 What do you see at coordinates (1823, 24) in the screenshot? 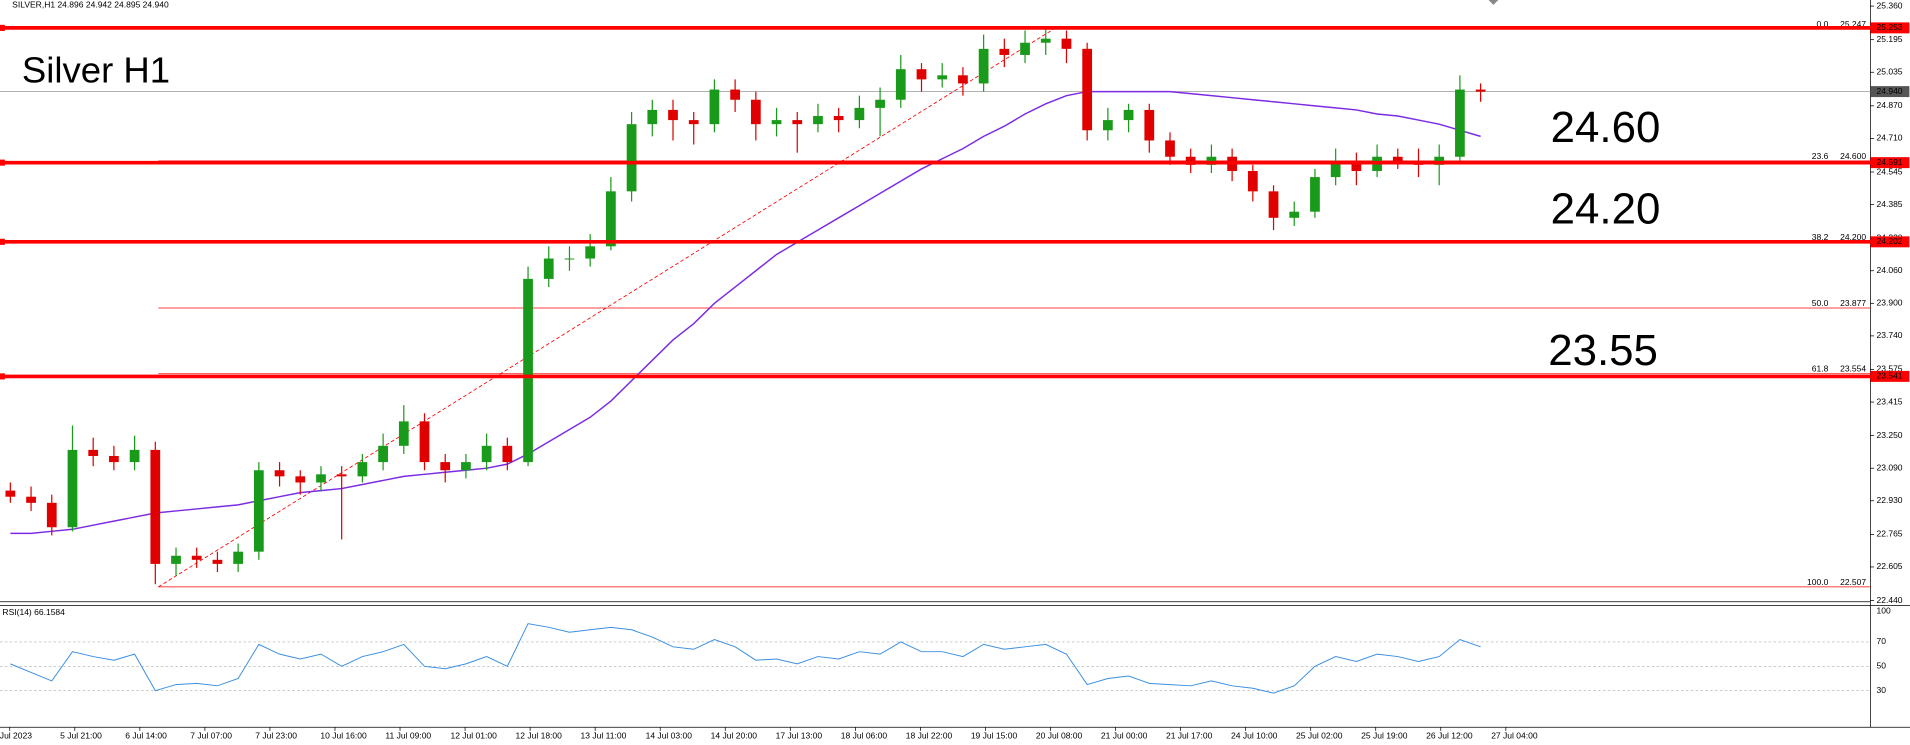
I see `fib-level-label: 0.0` at bounding box center [1823, 24].